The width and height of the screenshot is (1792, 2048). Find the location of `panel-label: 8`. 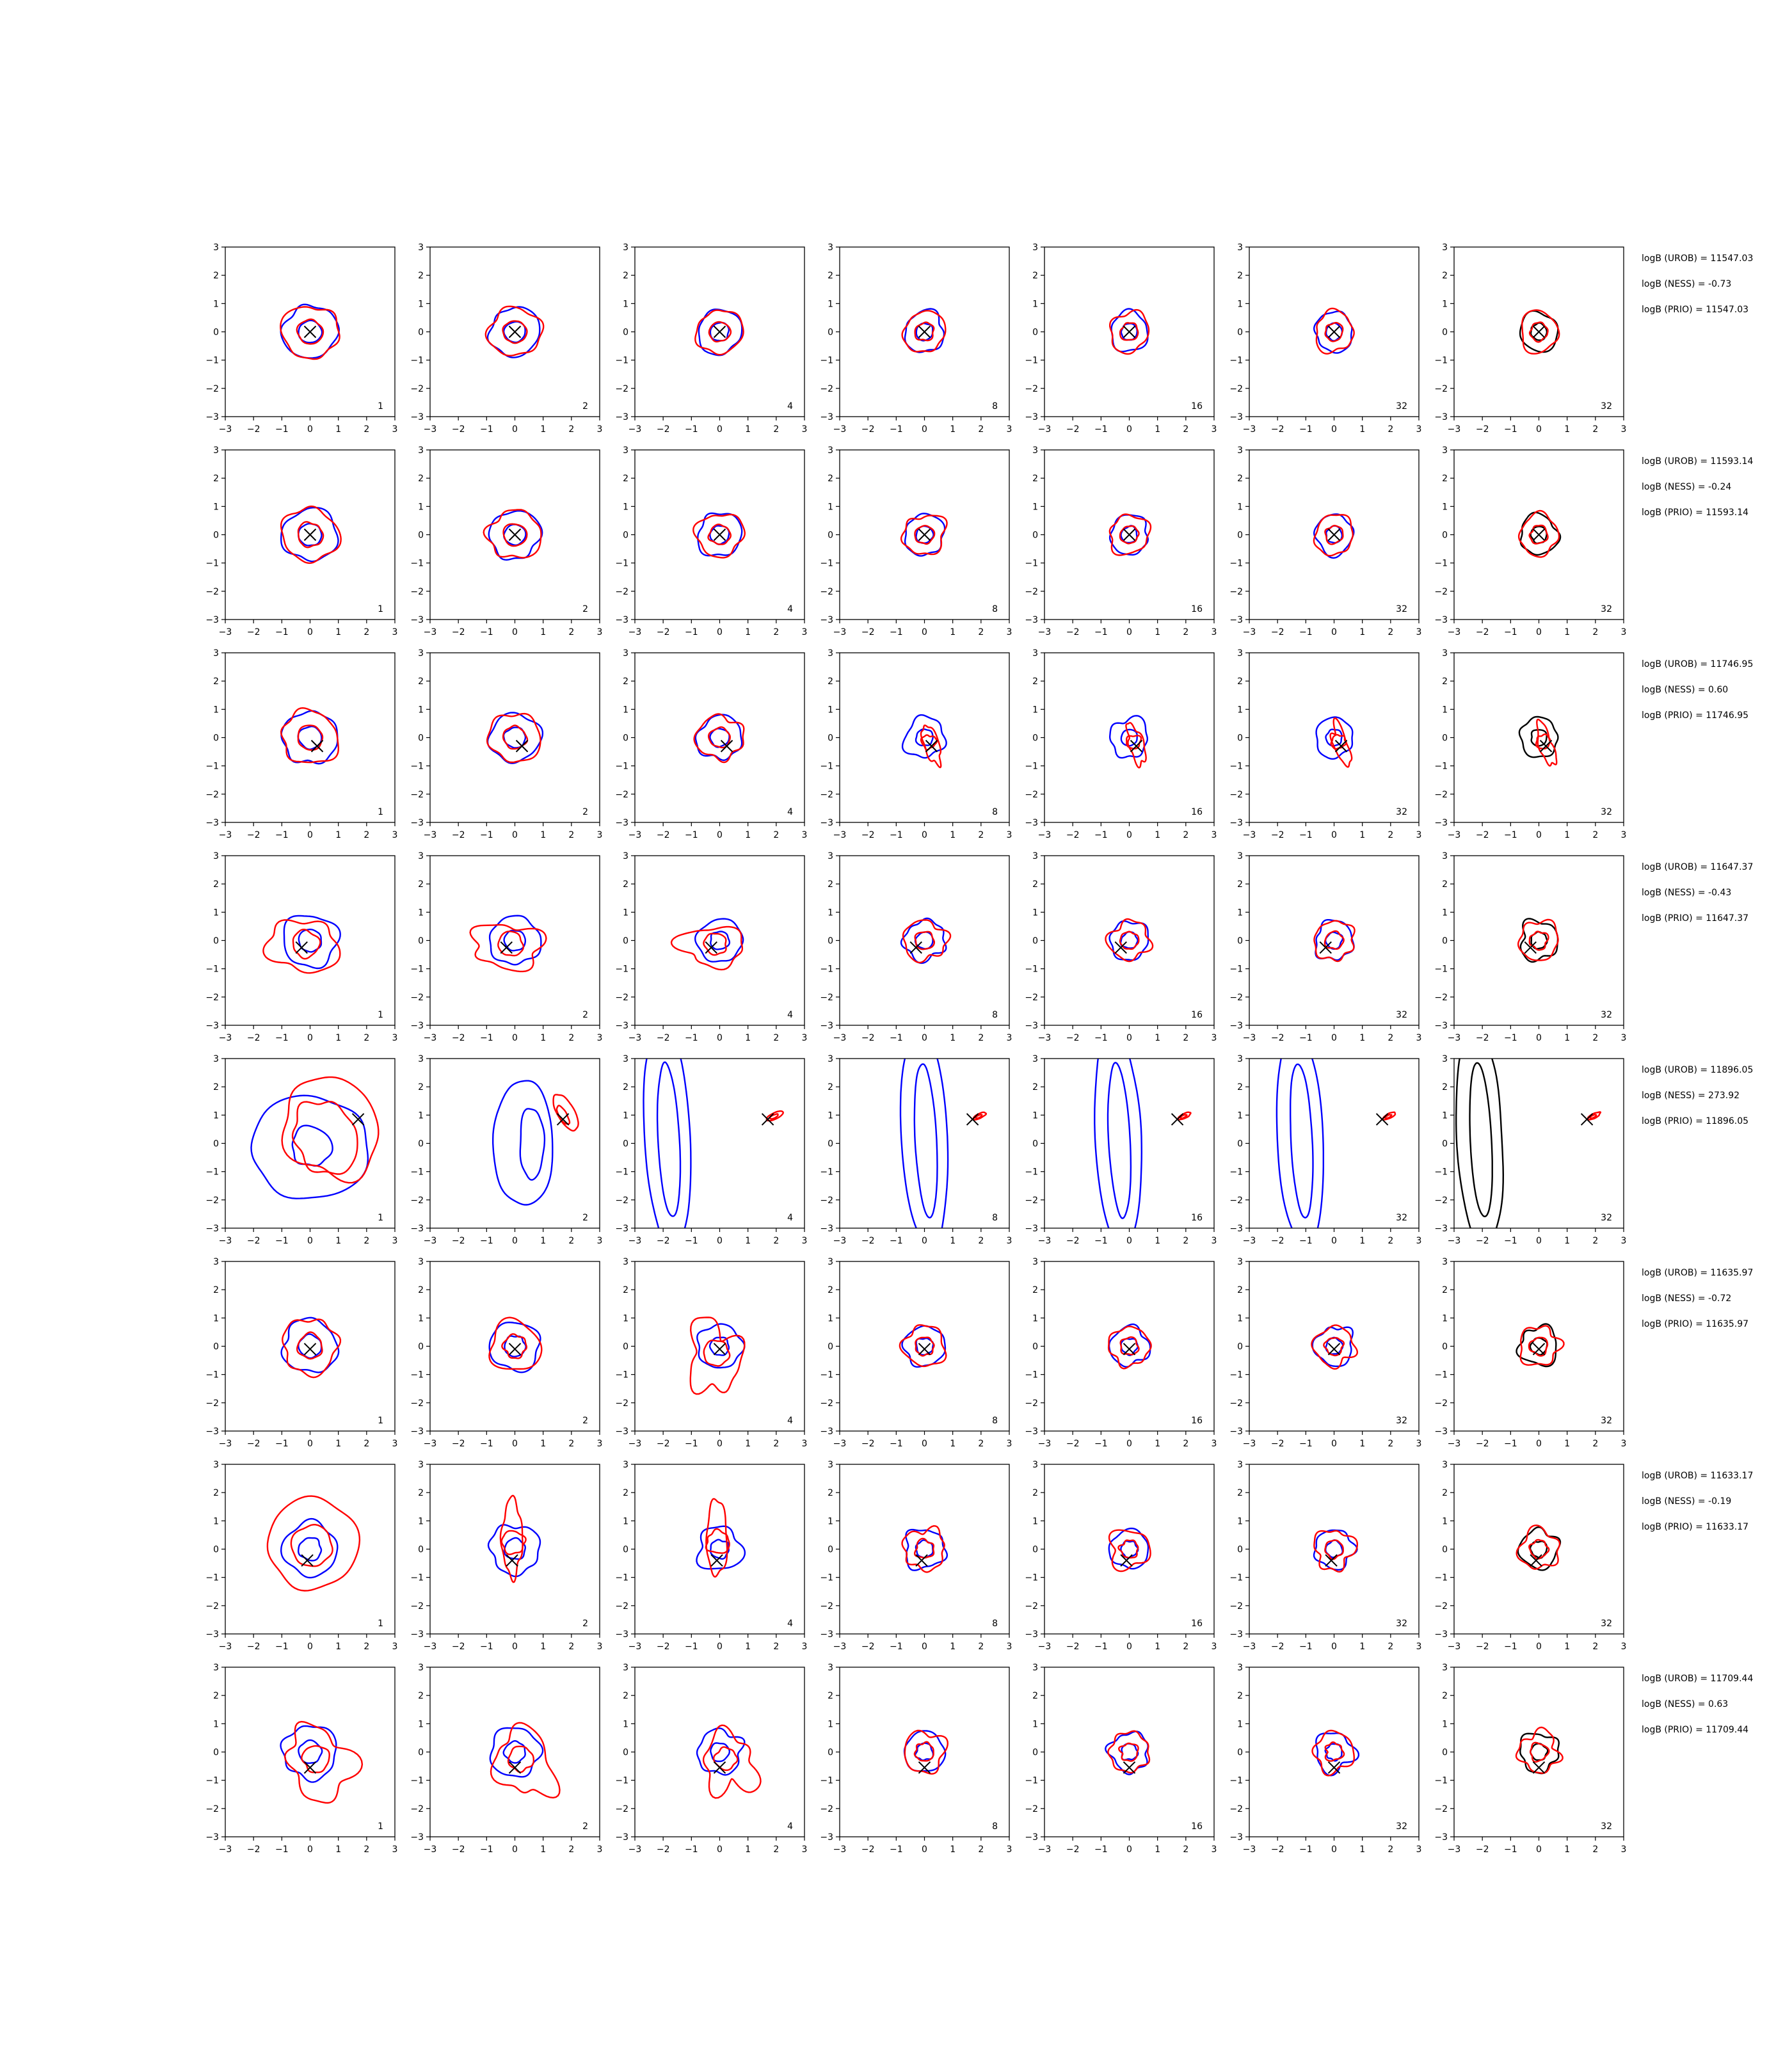

panel-label: 8 is located at coordinates (995, 609).